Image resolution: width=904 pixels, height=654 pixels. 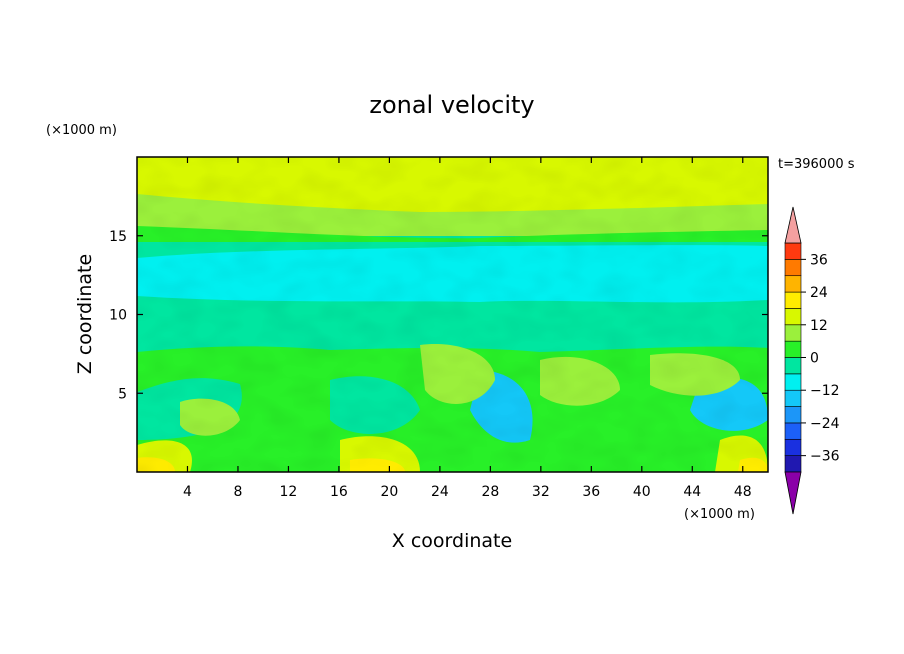 What do you see at coordinates (719, 514) in the screenshot?
I see `x-unit-label: (×1000 m)` at bounding box center [719, 514].